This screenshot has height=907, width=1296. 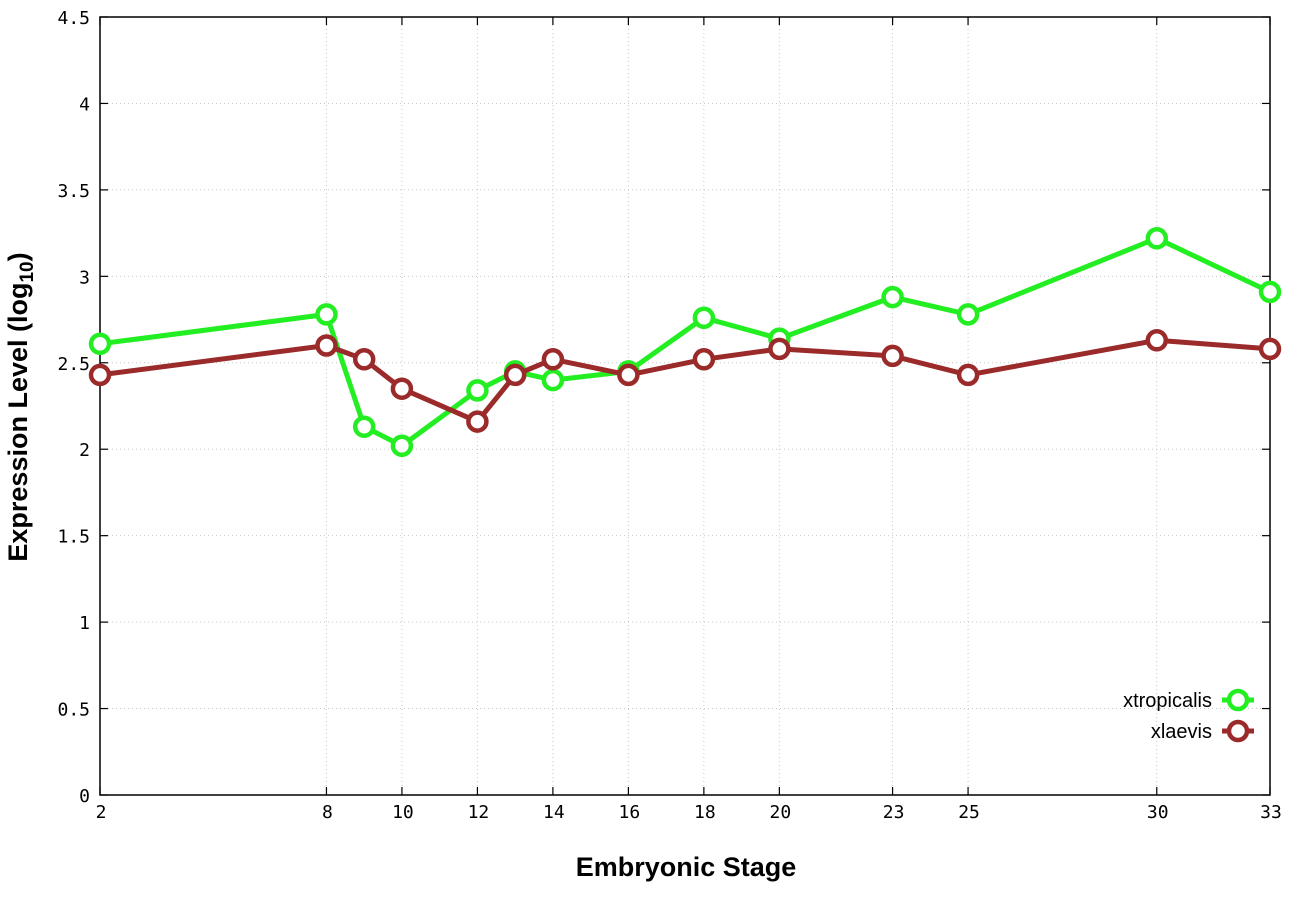 I want to click on x-tick-label: 30, so click(x=1158, y=812).